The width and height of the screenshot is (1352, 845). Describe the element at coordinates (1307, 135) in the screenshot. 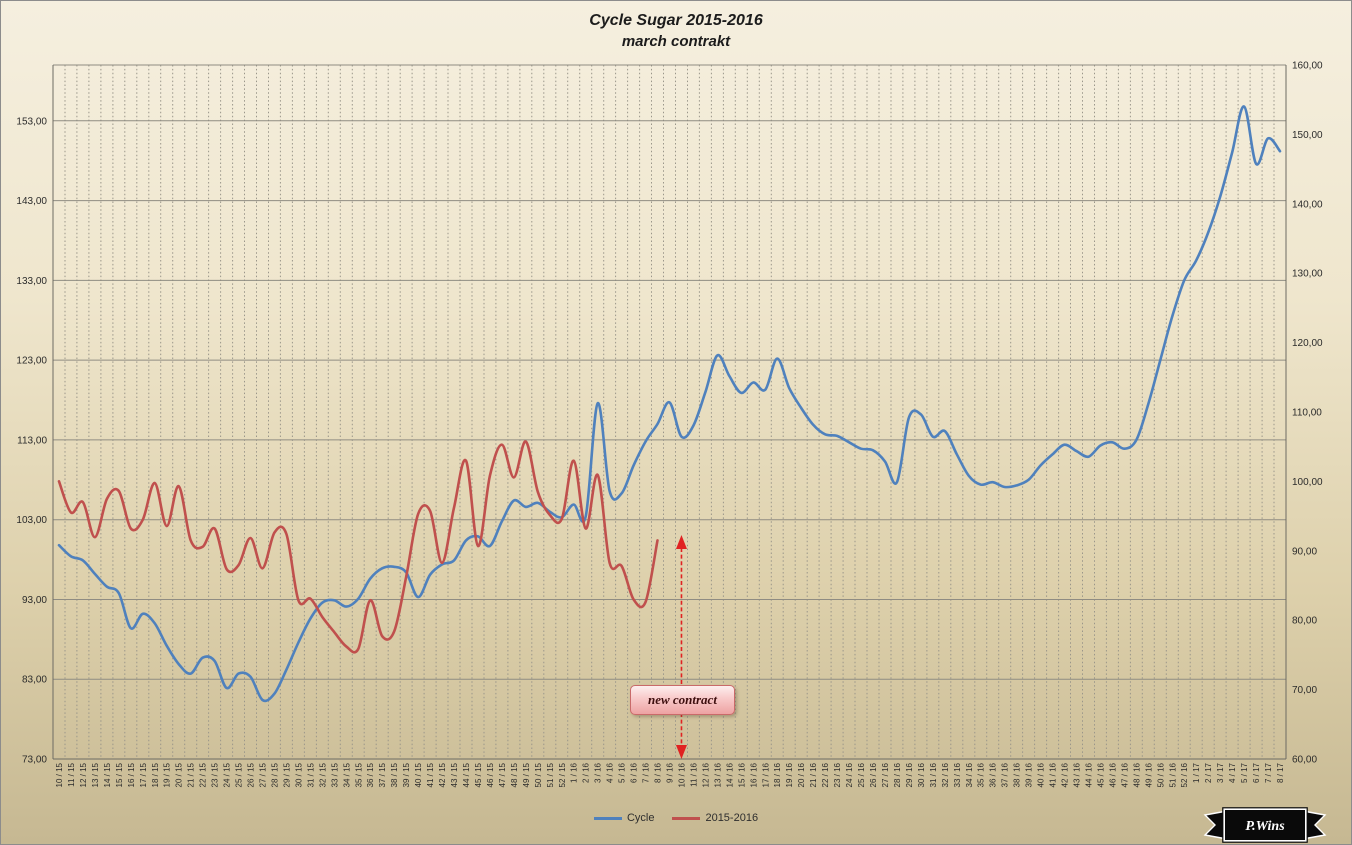

I see `right-axis-tick-label: 150,00` at that location.